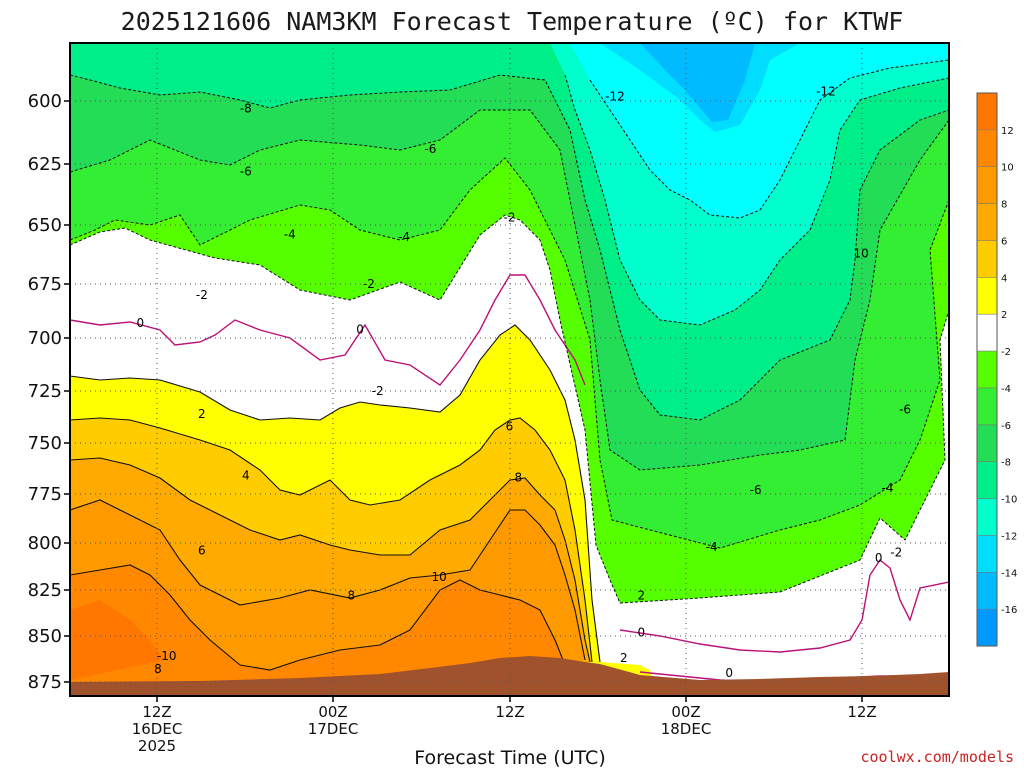 This screenshot has width=1024, height=768. I want to click on colorbar-label: -10, so click(1009, 500).